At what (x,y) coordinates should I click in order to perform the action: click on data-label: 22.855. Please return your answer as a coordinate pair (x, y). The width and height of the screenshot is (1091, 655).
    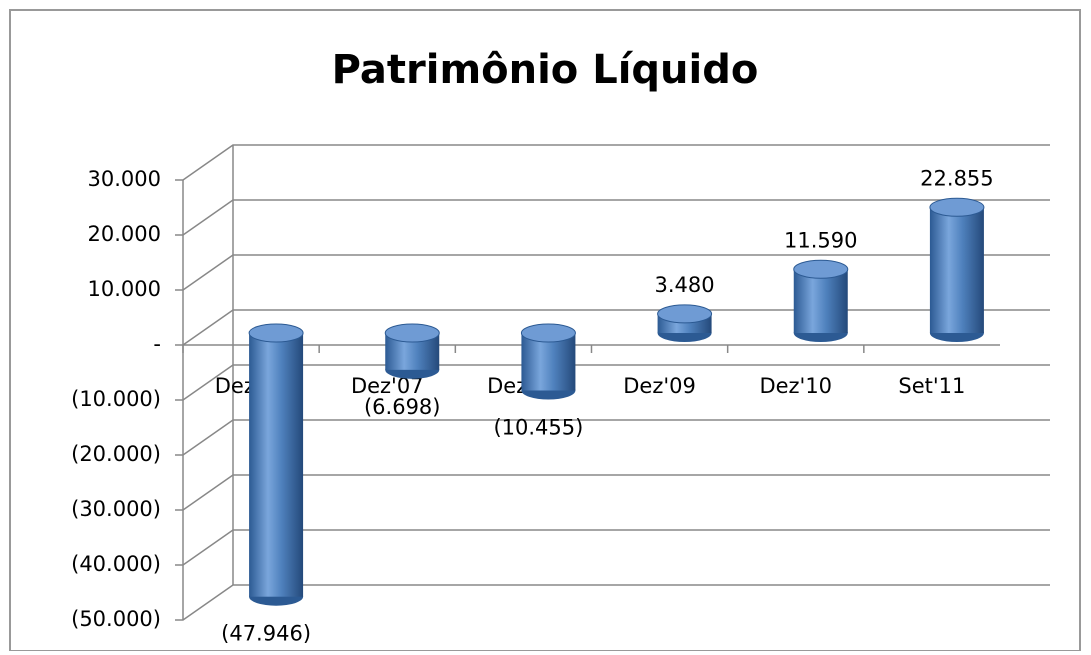
    Looking at the image, I should click on (956, 178).